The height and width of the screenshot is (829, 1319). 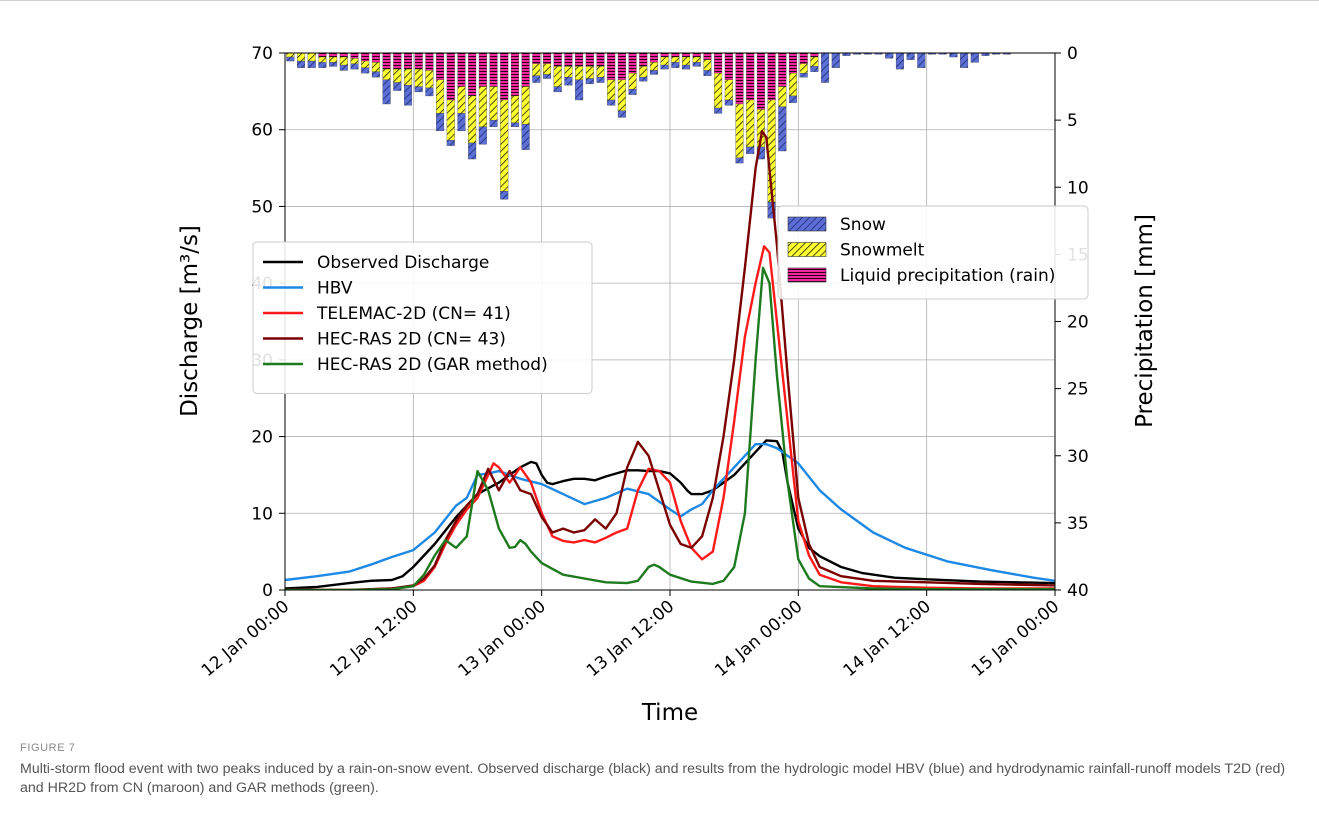 I want to click on x-tick-label: 15 Jan 00:00, so click(x=1015, y=639).